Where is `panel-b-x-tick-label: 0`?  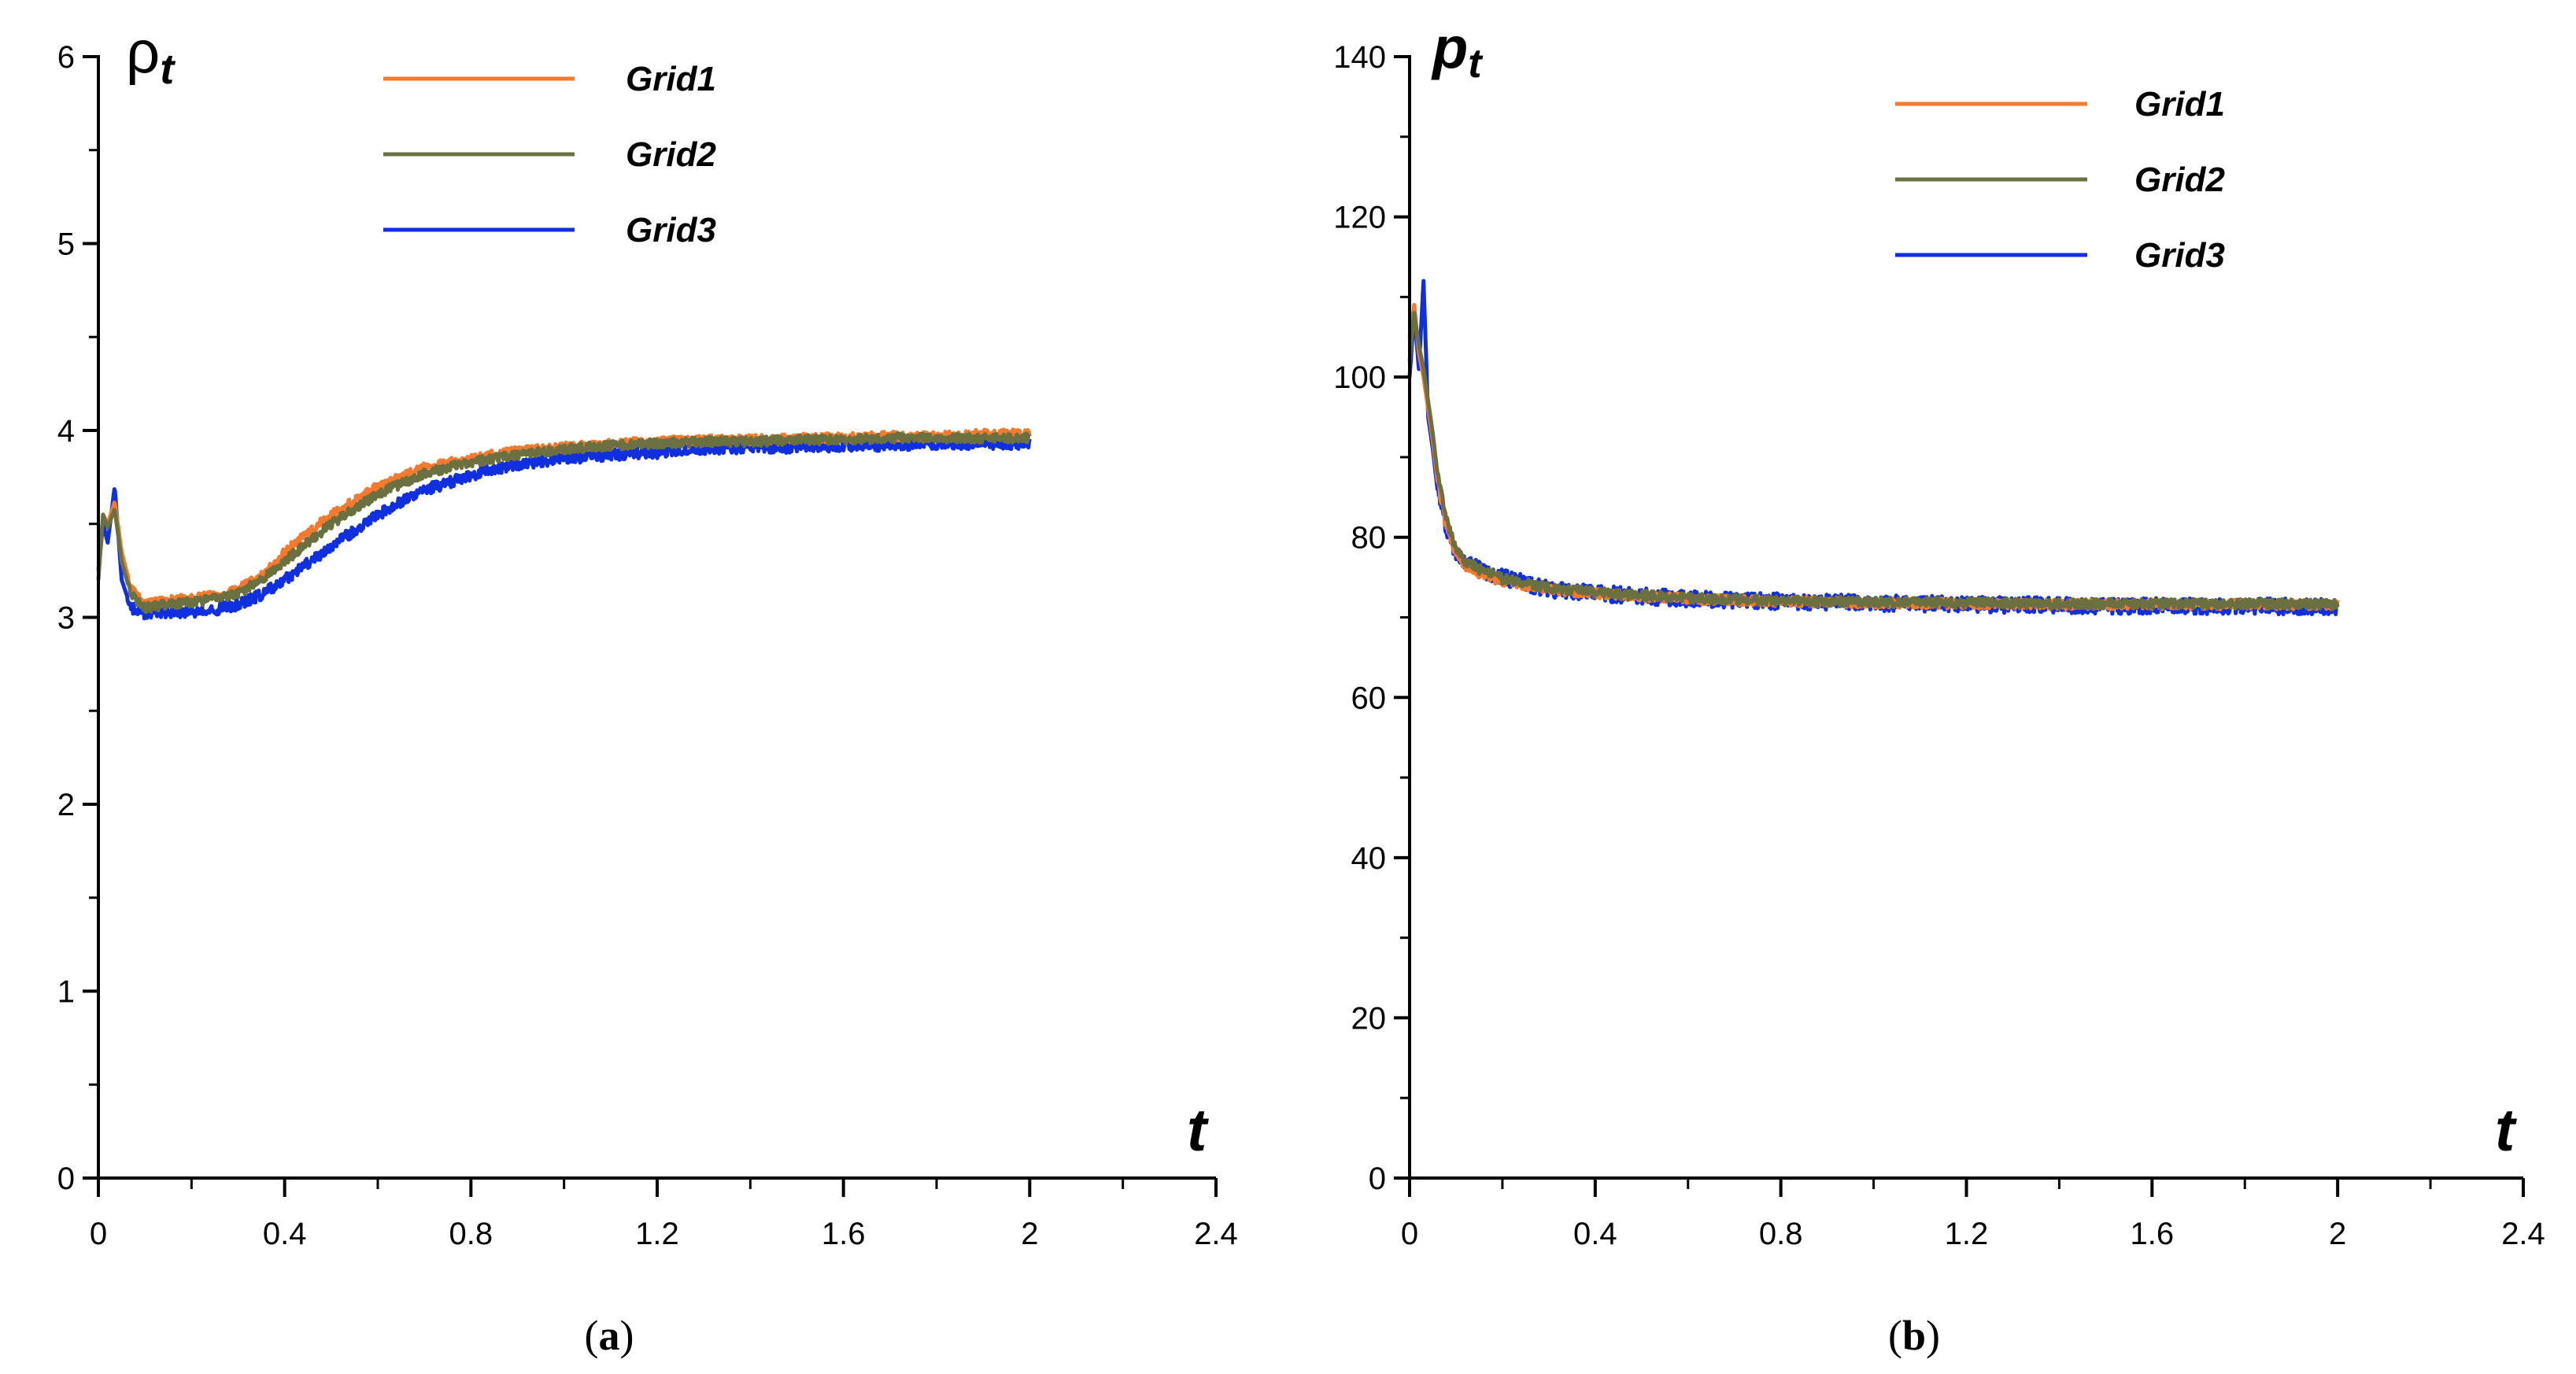 panel-b-x-tick-label: 0 is located at coordinates (1409, 1234).